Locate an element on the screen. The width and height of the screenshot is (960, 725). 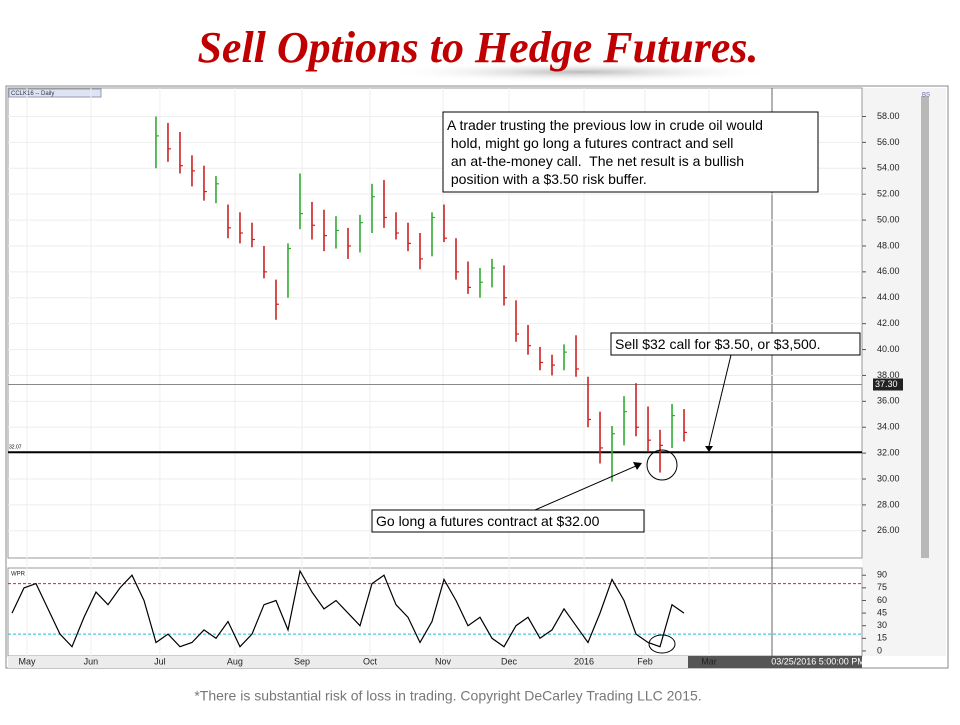
y-tick-label: 15 is located at coordinates (882, 638).